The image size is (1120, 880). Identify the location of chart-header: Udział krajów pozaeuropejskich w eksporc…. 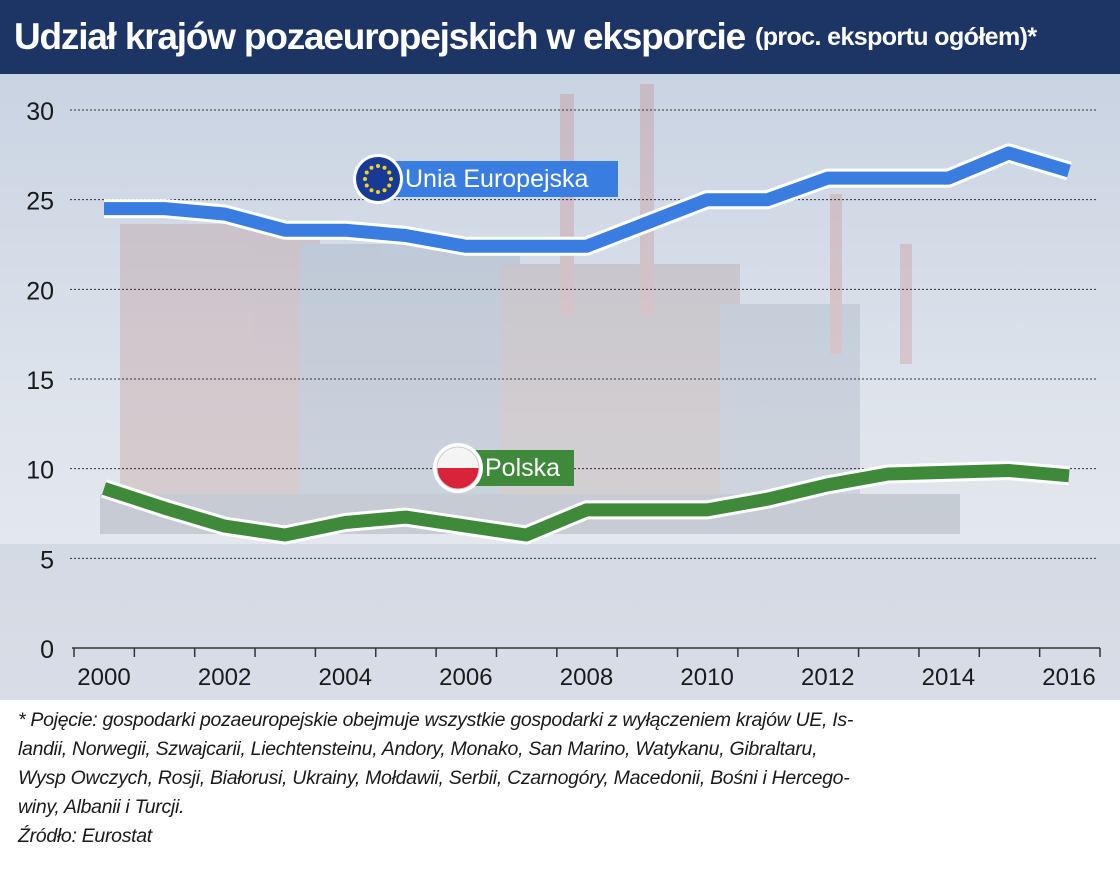
(560, 37).